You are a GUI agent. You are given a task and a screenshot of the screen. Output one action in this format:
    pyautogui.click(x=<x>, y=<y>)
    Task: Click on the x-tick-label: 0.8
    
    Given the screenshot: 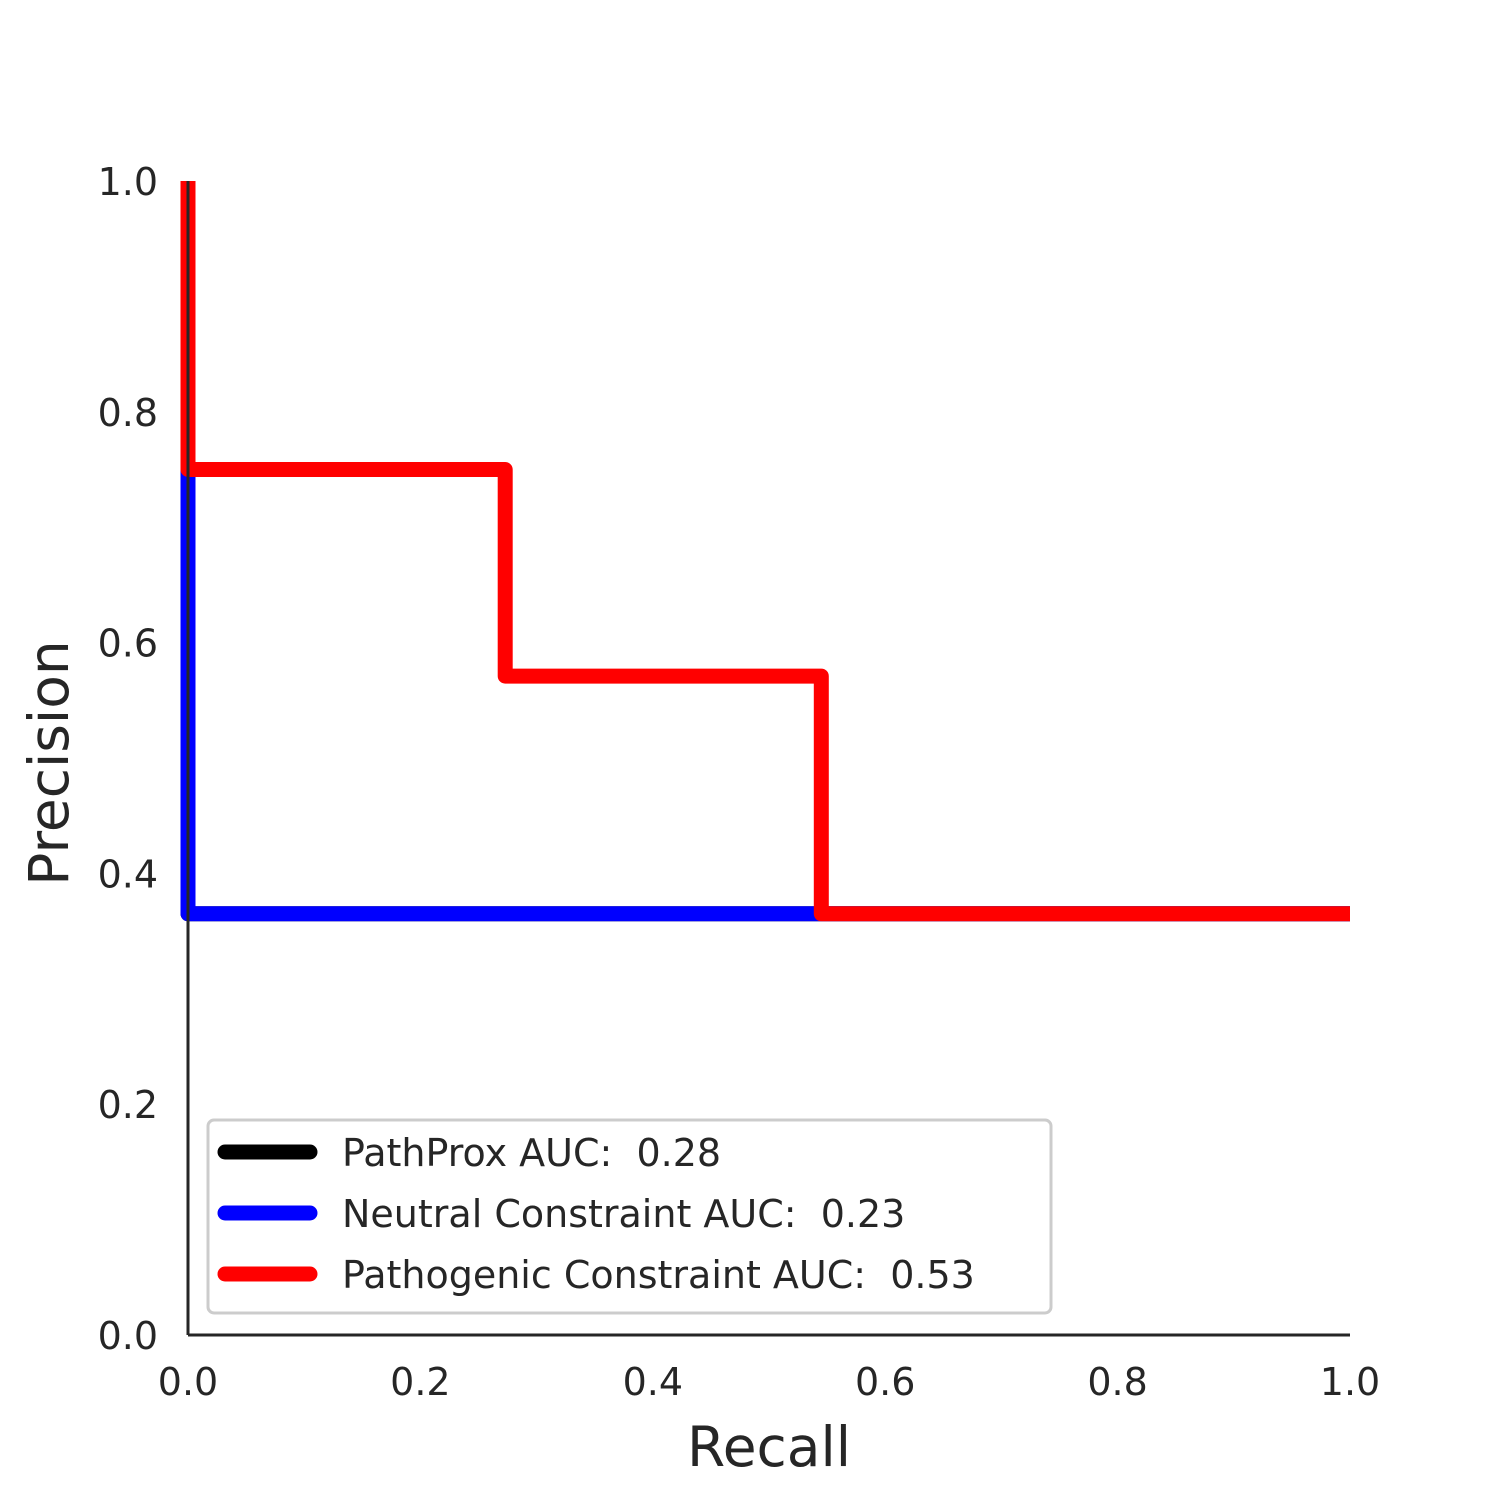 What is the action you would take?
    pyautogui.click(x=1117, y=1382)
    